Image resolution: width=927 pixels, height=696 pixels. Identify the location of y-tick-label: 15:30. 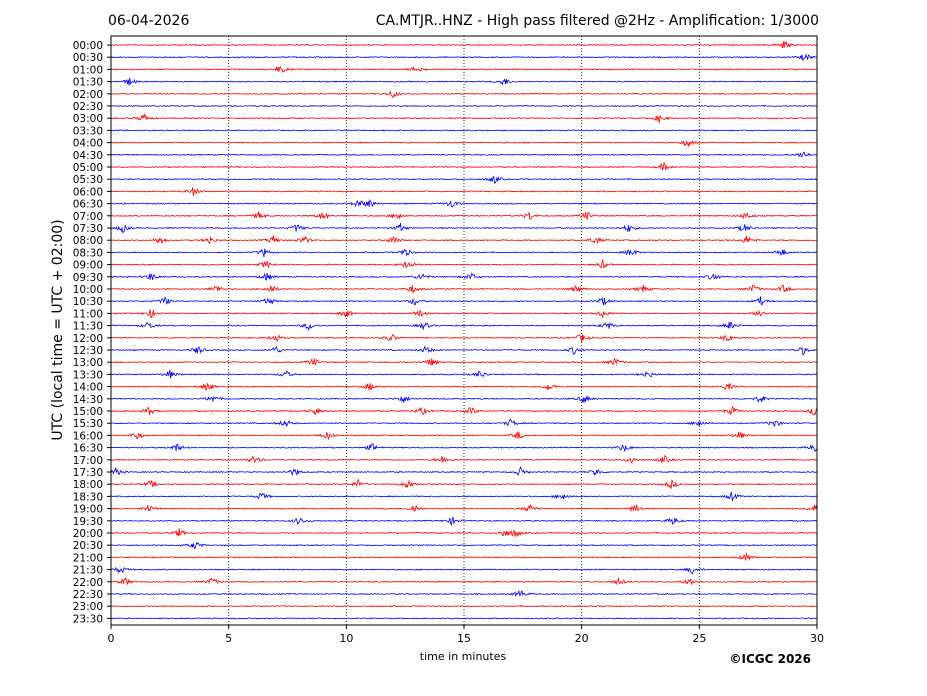
(88, 424).